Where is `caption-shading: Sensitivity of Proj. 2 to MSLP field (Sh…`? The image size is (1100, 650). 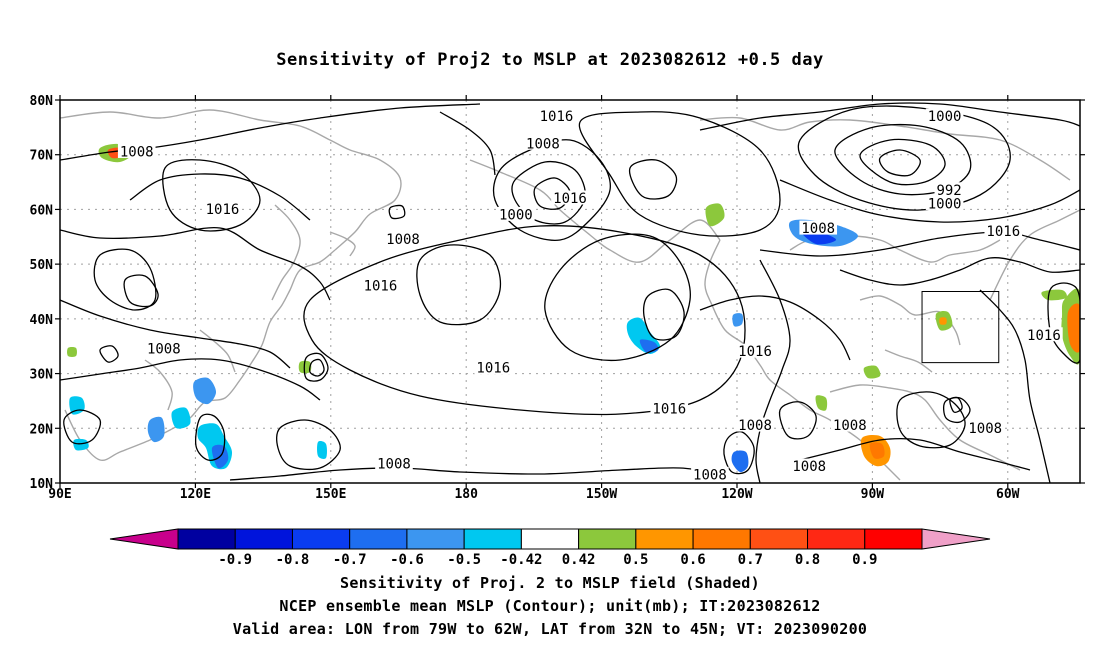
caption-shading: Sensitivity of Proj. 2 to MSLP field (Sh… is located at coordinates (550, 583).